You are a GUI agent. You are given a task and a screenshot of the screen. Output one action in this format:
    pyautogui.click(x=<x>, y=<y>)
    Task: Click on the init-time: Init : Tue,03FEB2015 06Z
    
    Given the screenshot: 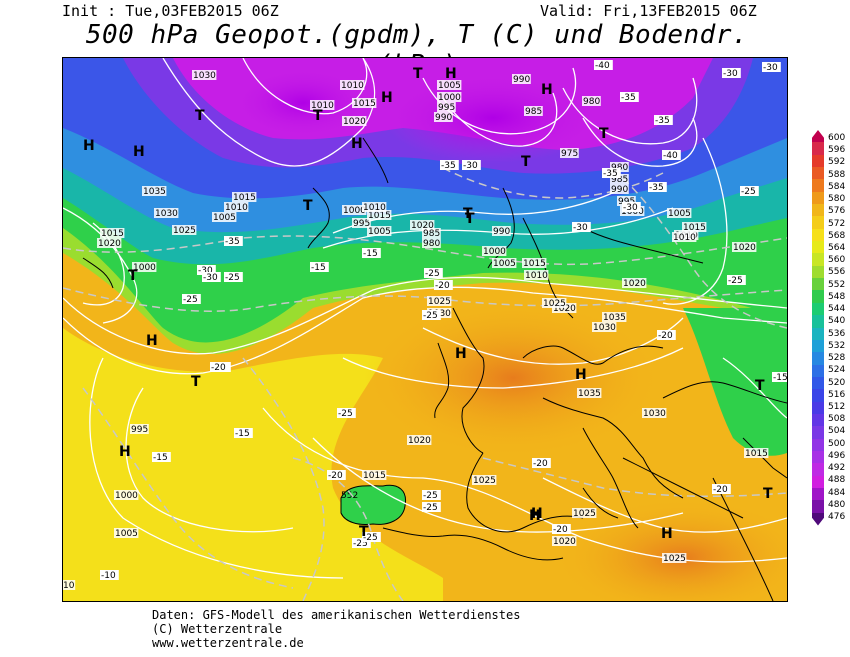 What is the action you would take?
    pyautogui.click(x=170, y=11)
    